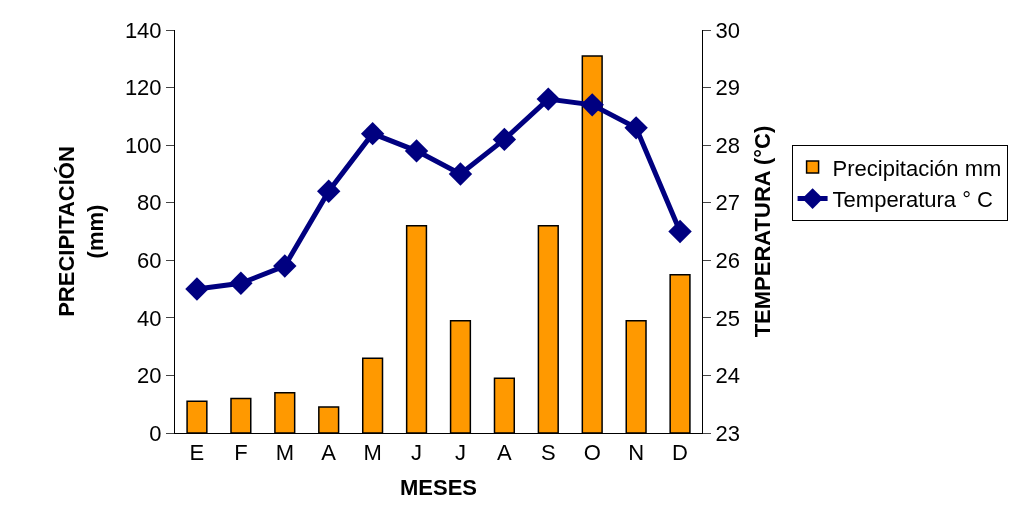  I want to click on y2-tick-label: 30, so click(727, 30).